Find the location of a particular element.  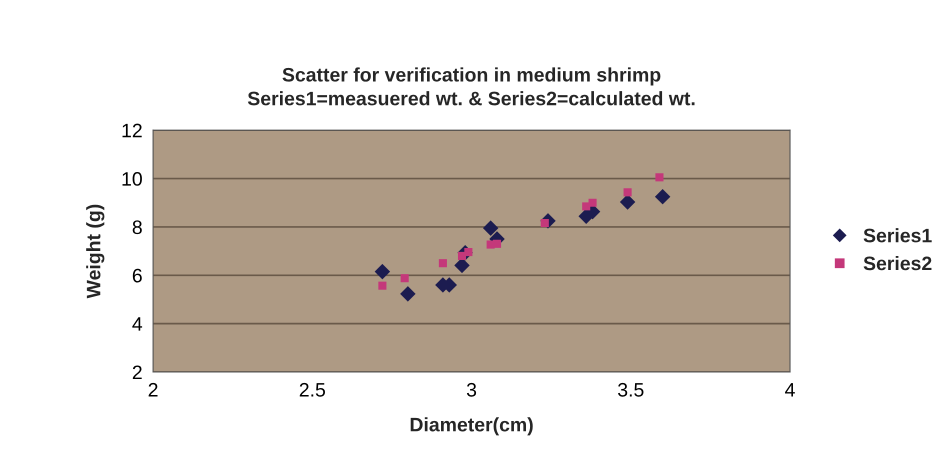

y-tick-label: 2 is located at coordinates (137, 372).